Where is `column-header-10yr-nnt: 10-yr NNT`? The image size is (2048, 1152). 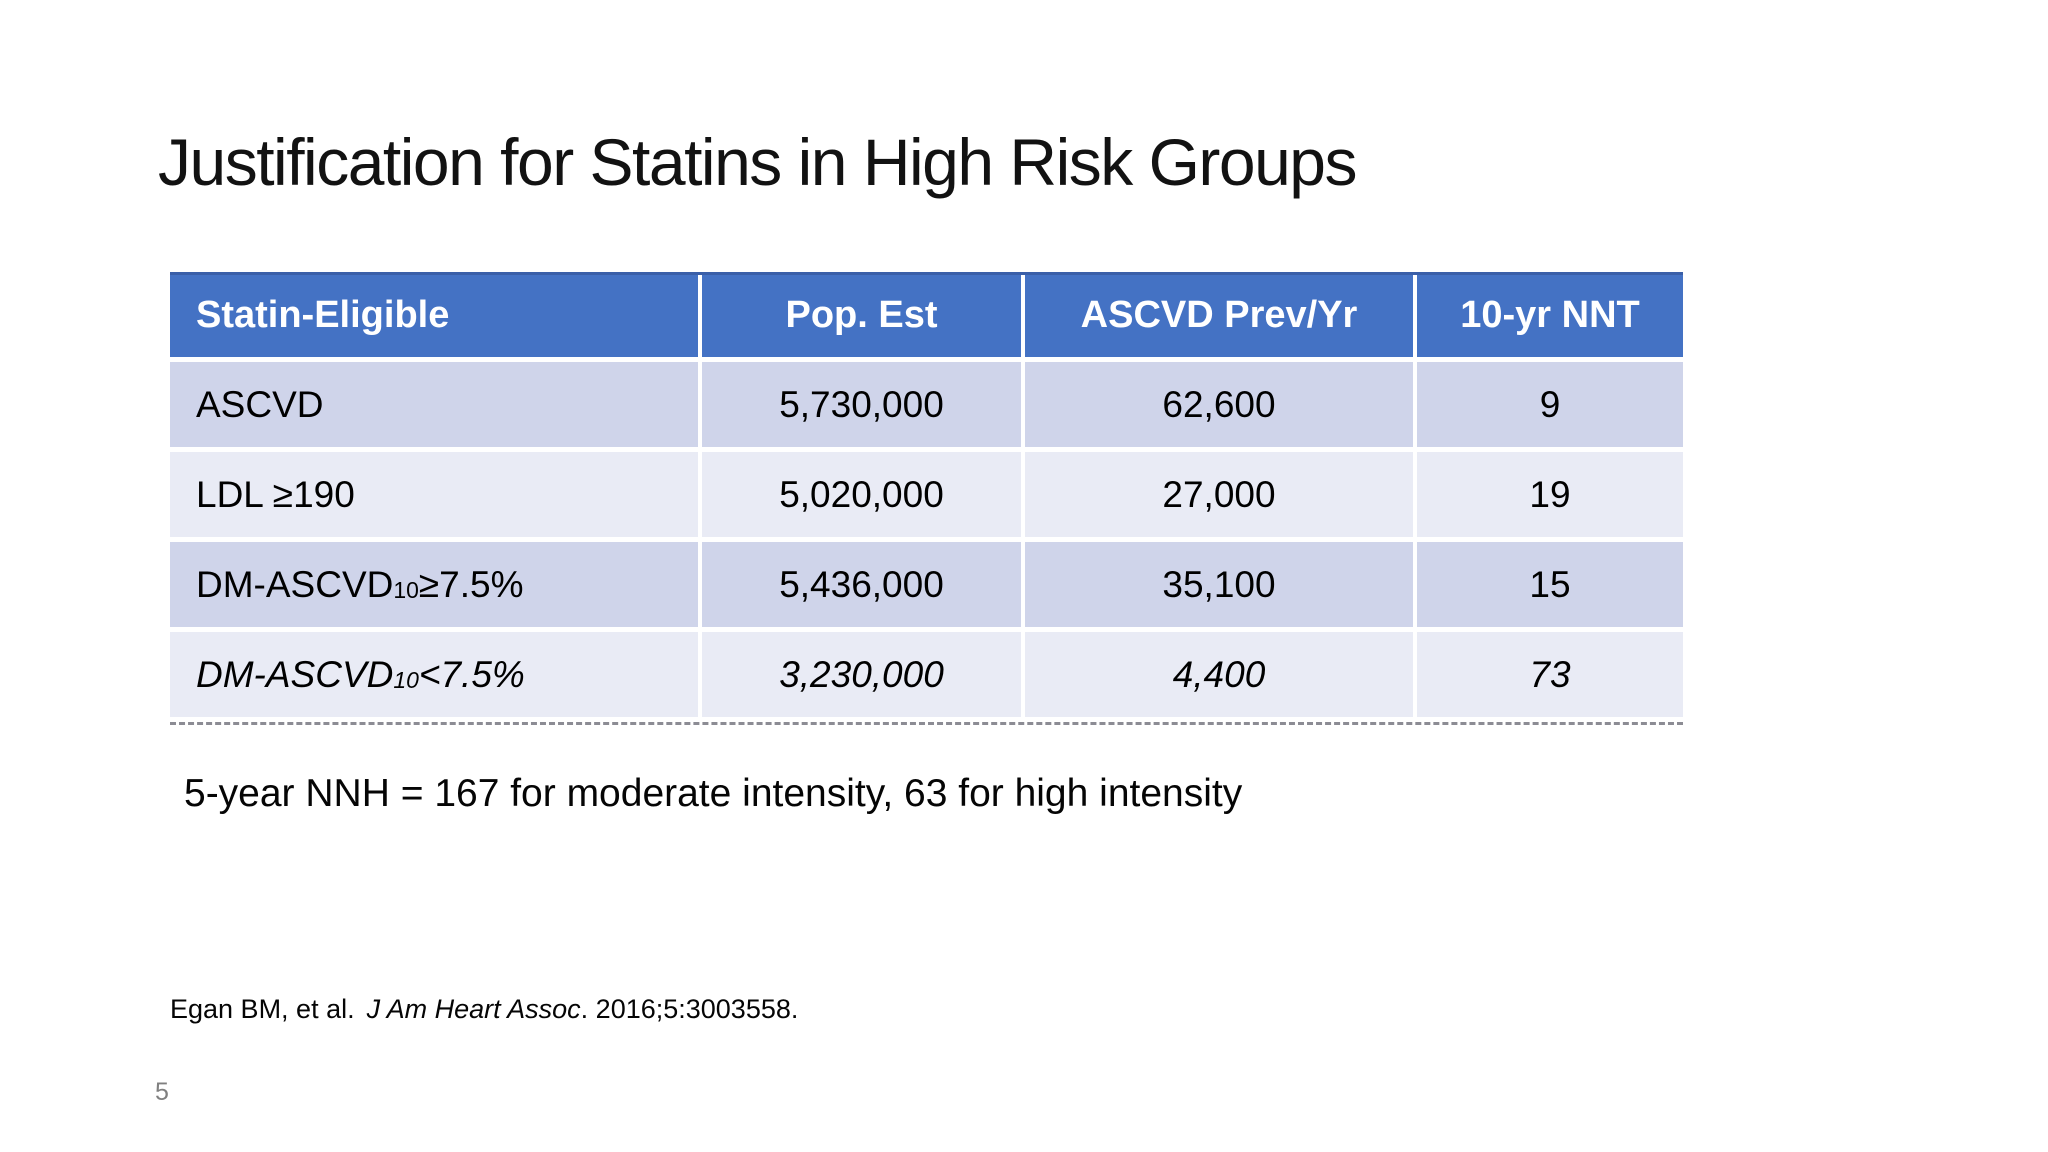 column-header-10yr-nnt: 10-yr NNT is located at coordinates (1550, 314).